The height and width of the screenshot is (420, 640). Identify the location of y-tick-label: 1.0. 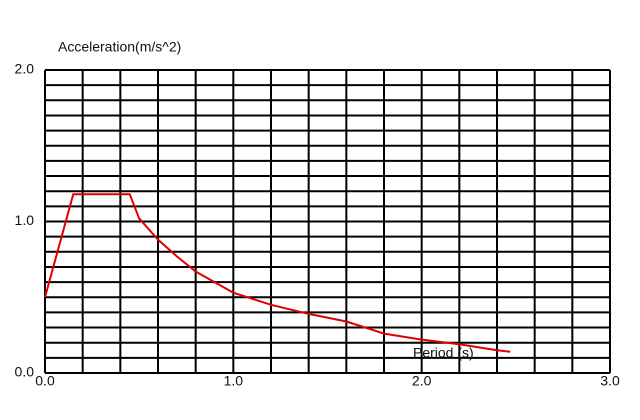
(25, 220).